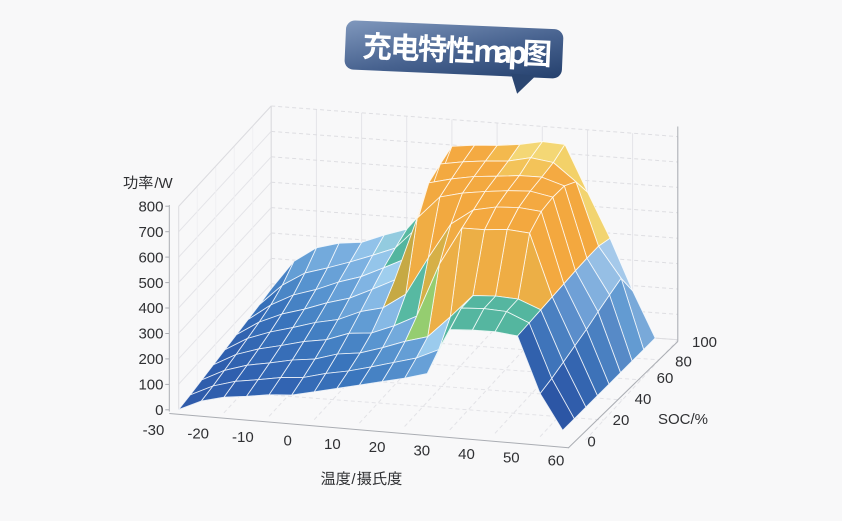 The width and height of the screenshot is (842, 521). What do you see at coordinates (150, 283) in the screenshot?
I see `svg-text: 500` at bounding box center [150, 283].